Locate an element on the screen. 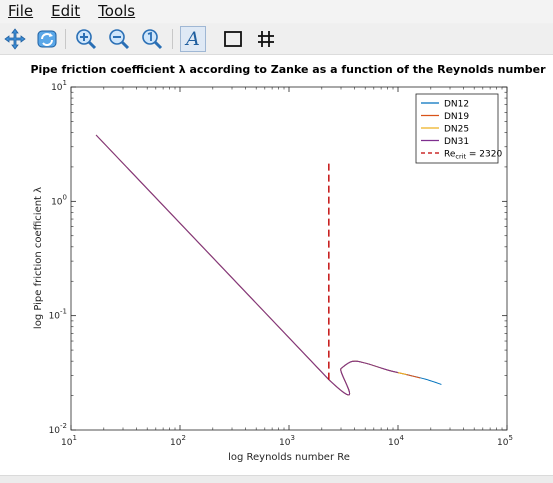 Image resolution: width=553 pixels, height=483 pixels. menu-file: File is located at coordinates (20, 11).